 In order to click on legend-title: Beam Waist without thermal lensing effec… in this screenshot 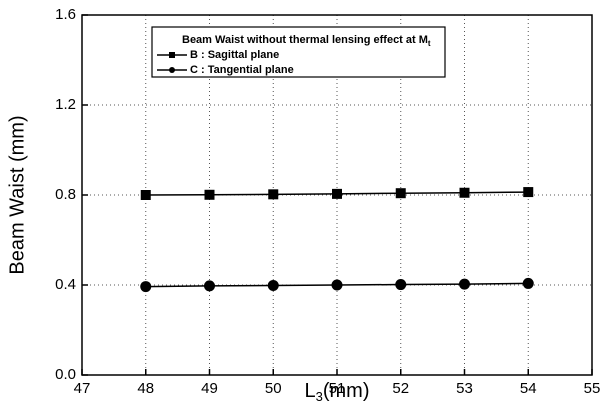, I will do `click(306, 41)`.